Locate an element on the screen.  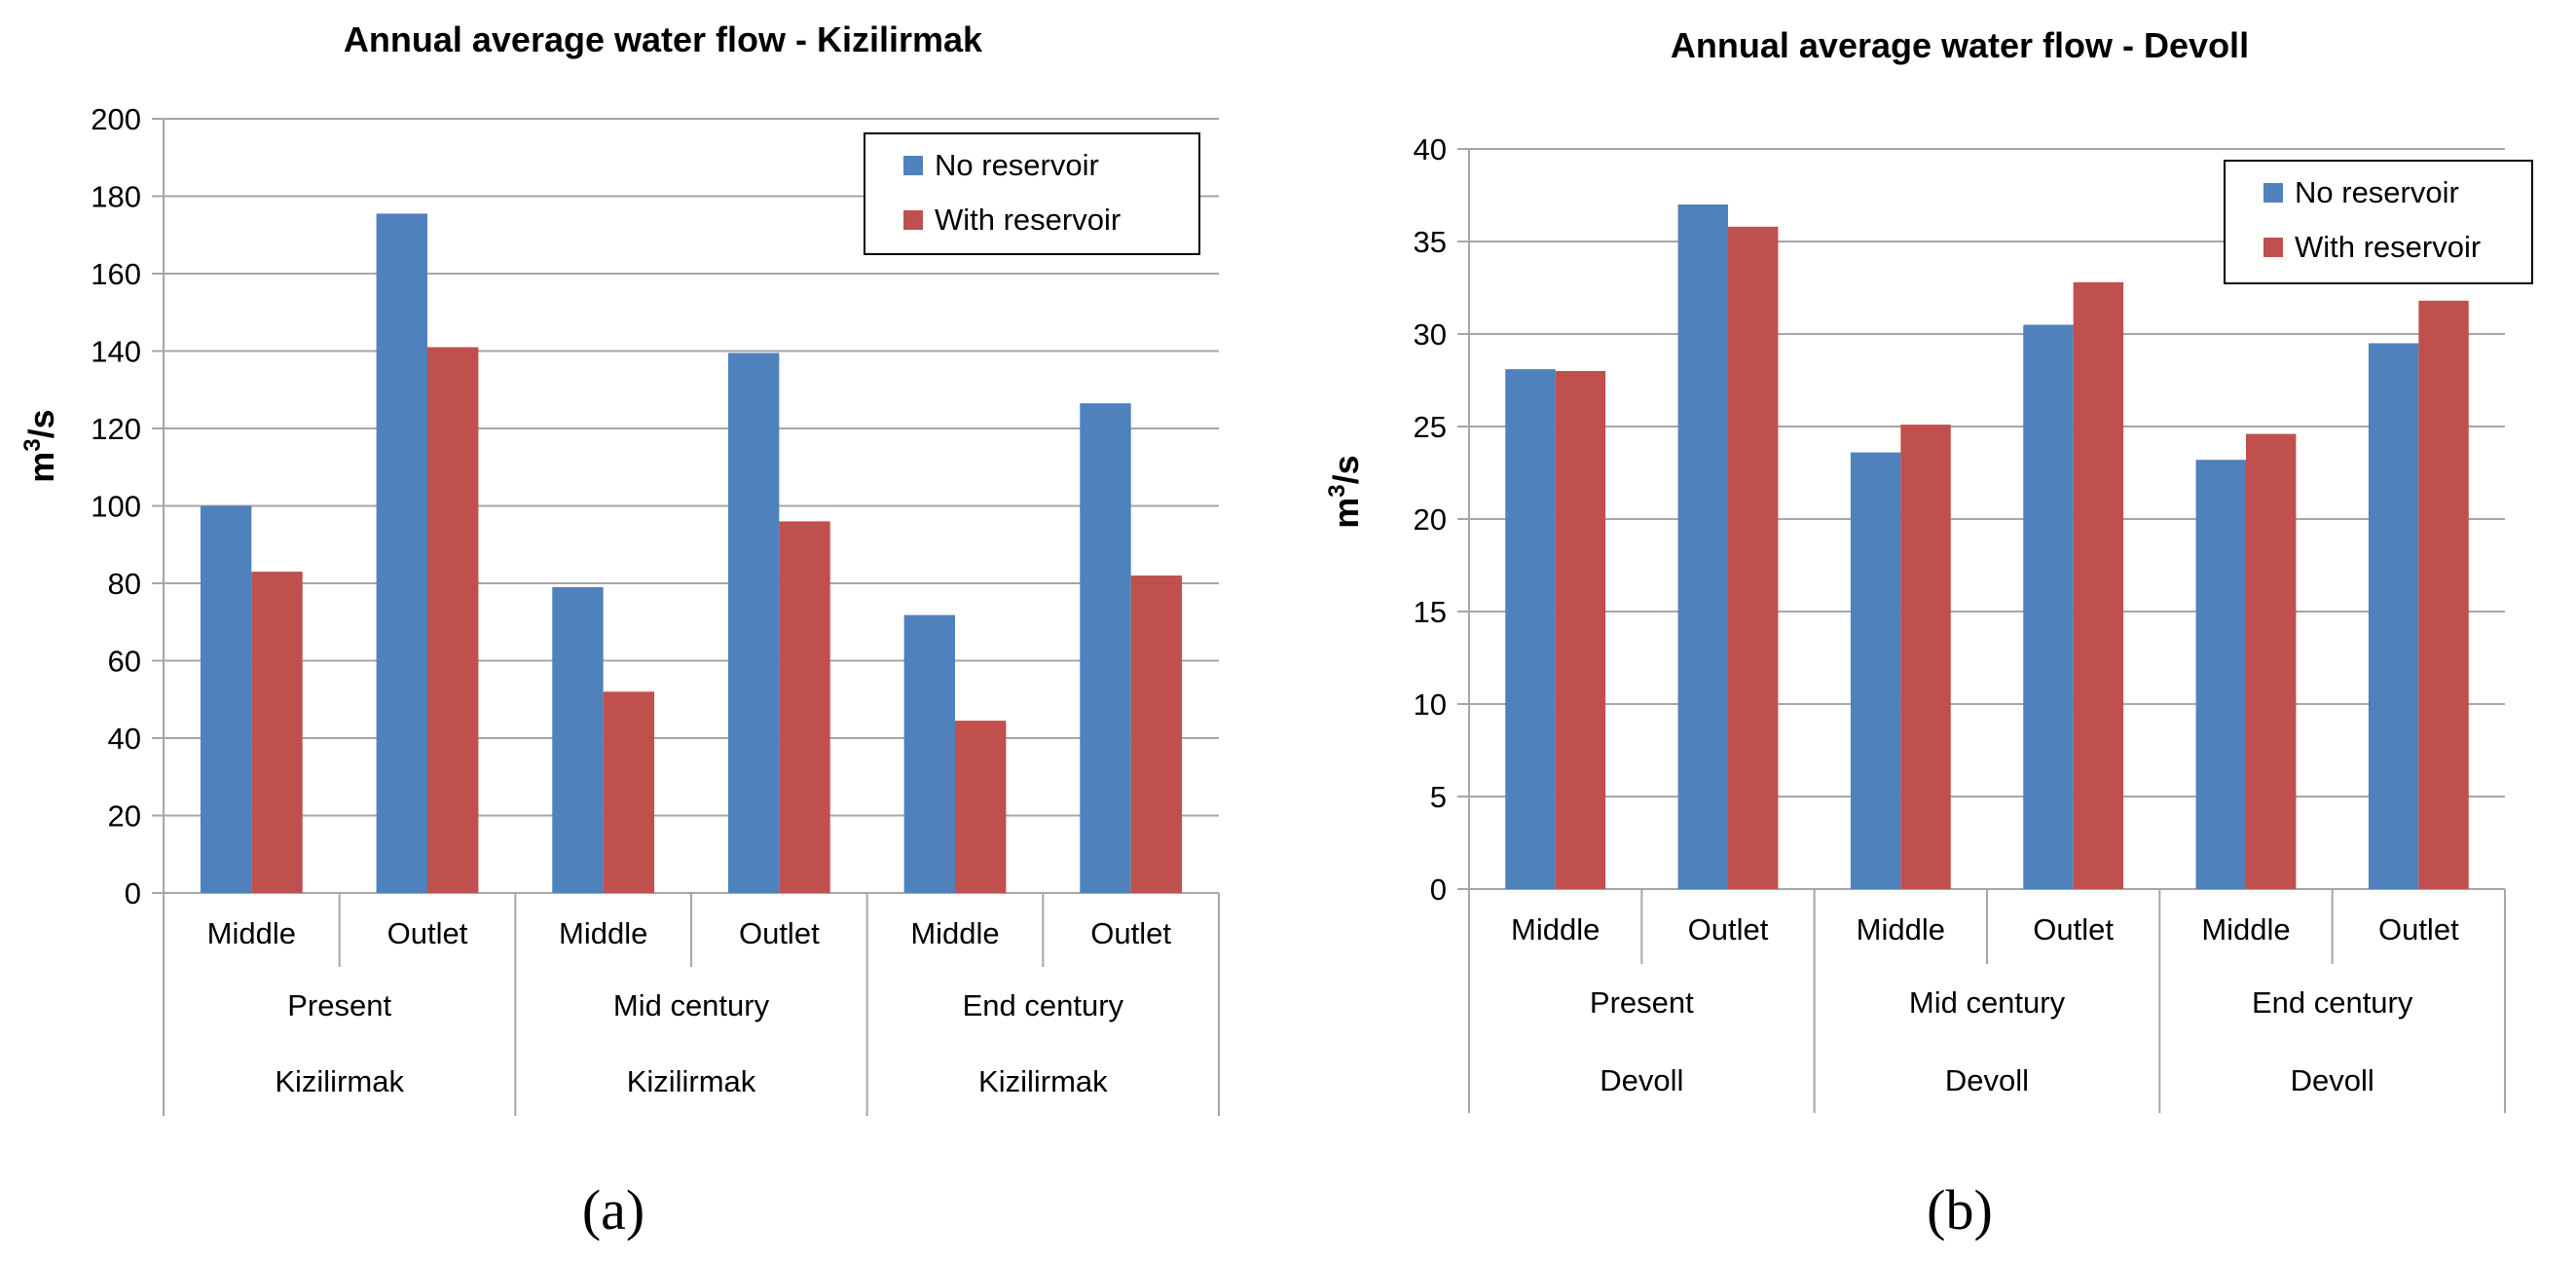
y-tick-label: 5 is located at coordinates (1438, 797).